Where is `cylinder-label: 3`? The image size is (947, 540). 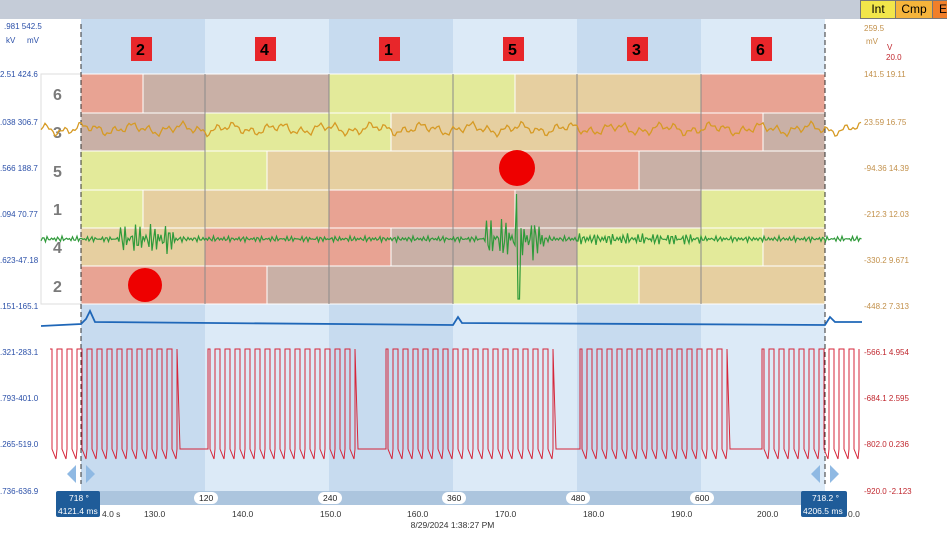 cylinder-label: 3 is located at coordinates (636, 50).